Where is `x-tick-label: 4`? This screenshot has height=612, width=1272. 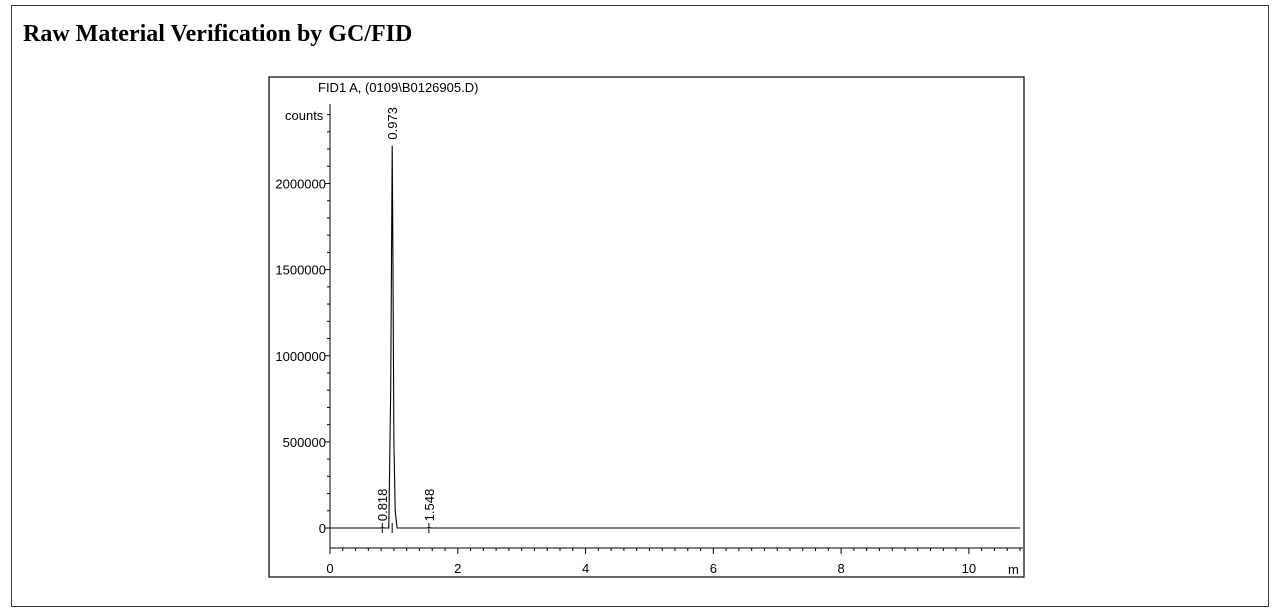
x-tick-label: 4 is located at coordinates (585, 568).